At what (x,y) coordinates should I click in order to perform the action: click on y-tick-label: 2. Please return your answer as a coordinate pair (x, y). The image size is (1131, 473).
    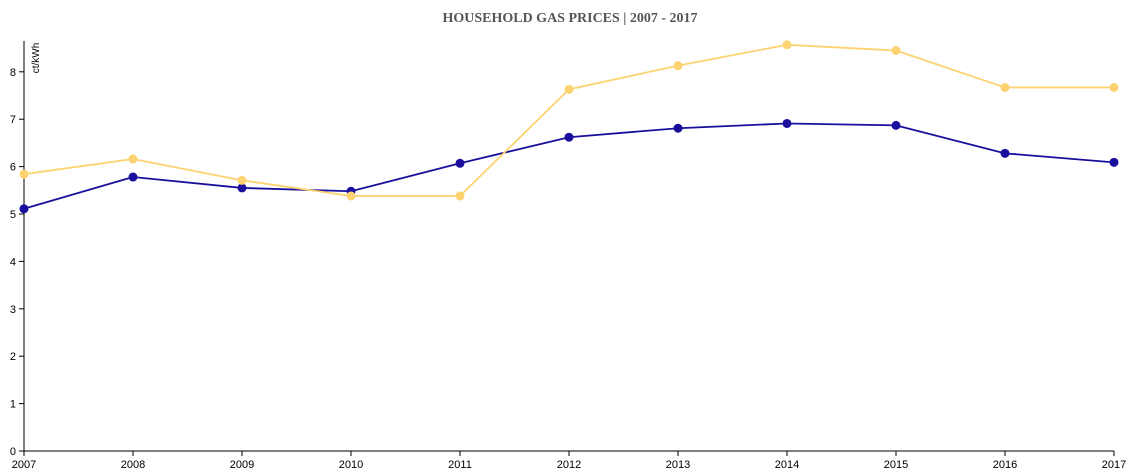
    Looking at the image, I should click on (13, 357).